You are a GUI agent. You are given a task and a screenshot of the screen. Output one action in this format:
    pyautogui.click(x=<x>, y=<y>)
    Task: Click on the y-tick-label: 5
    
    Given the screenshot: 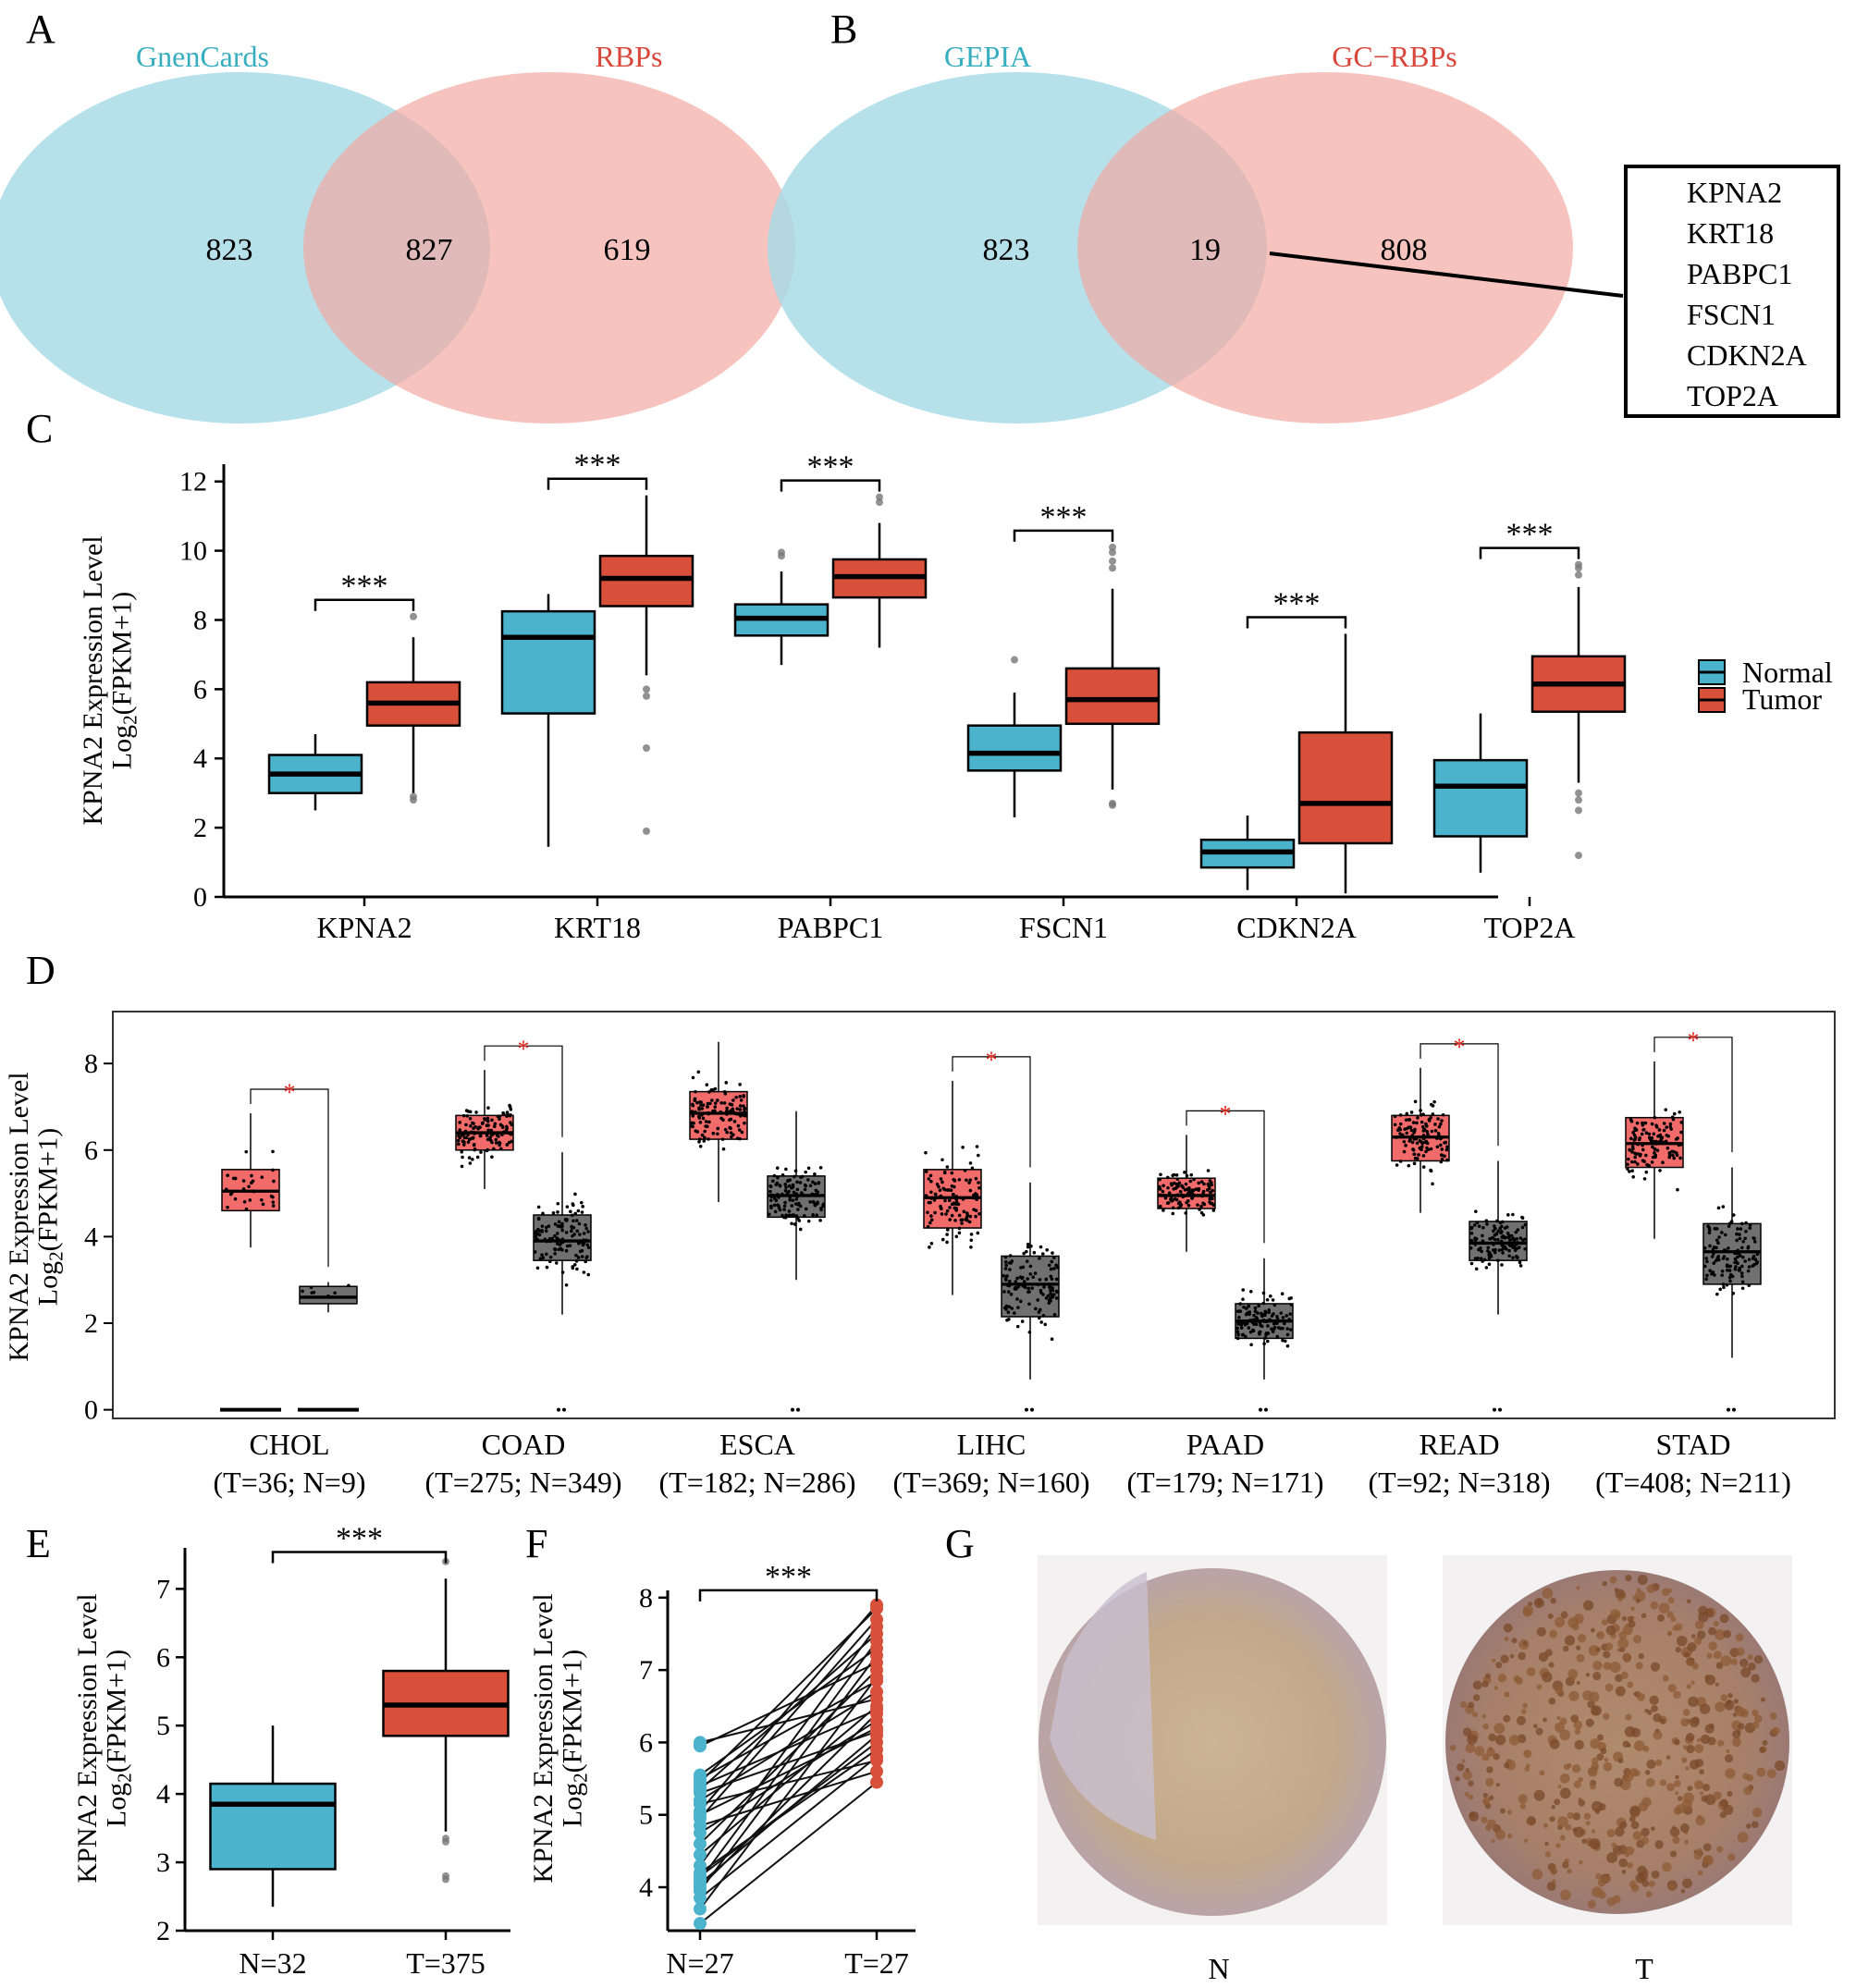 What is the action you would take?
    pyautogui.click(x=163, y=1726)
    